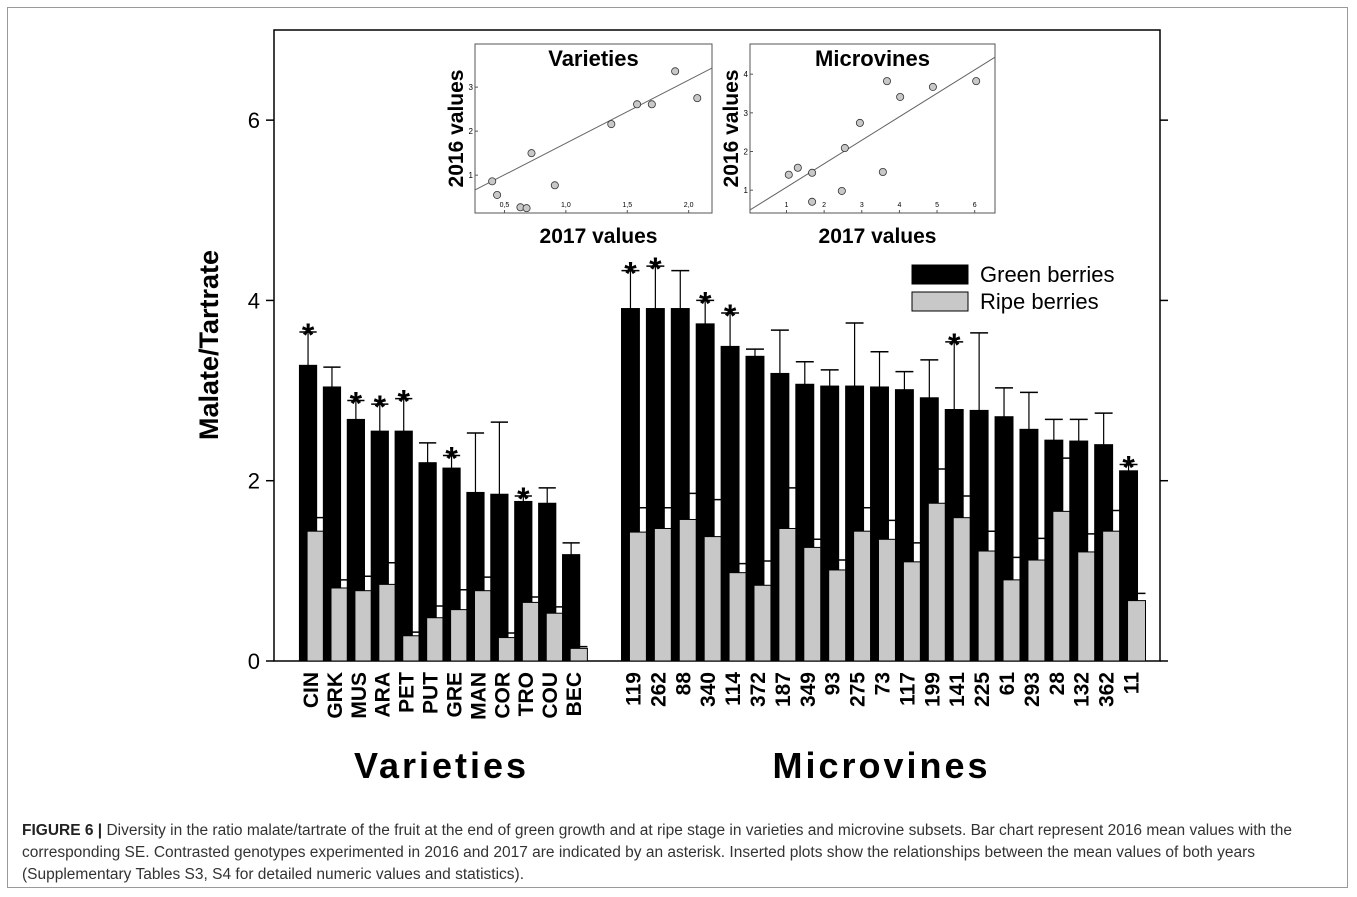  What do you see at coordinates (454, 695) in the screenshot?
I see `x-tick-label: GRE` at bounding box center [454, 695].